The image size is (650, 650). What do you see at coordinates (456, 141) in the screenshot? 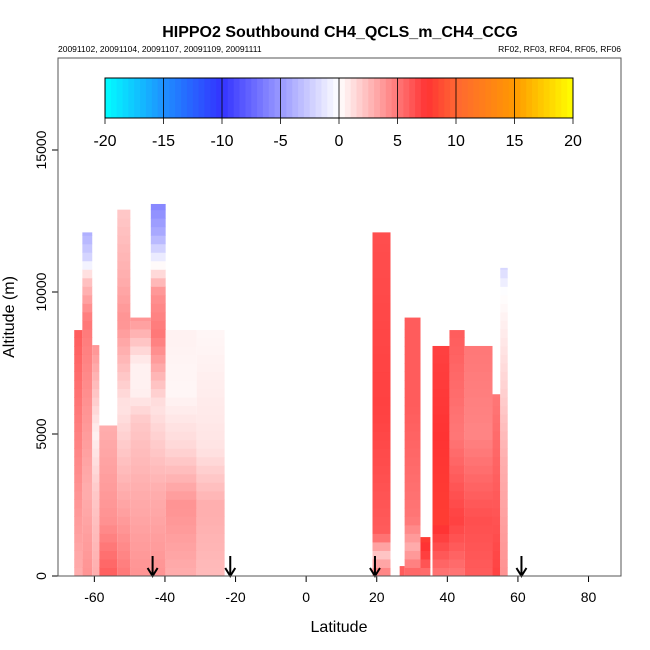
I see `colorbar-tick-label: 10` at bounding box center [456, 141].